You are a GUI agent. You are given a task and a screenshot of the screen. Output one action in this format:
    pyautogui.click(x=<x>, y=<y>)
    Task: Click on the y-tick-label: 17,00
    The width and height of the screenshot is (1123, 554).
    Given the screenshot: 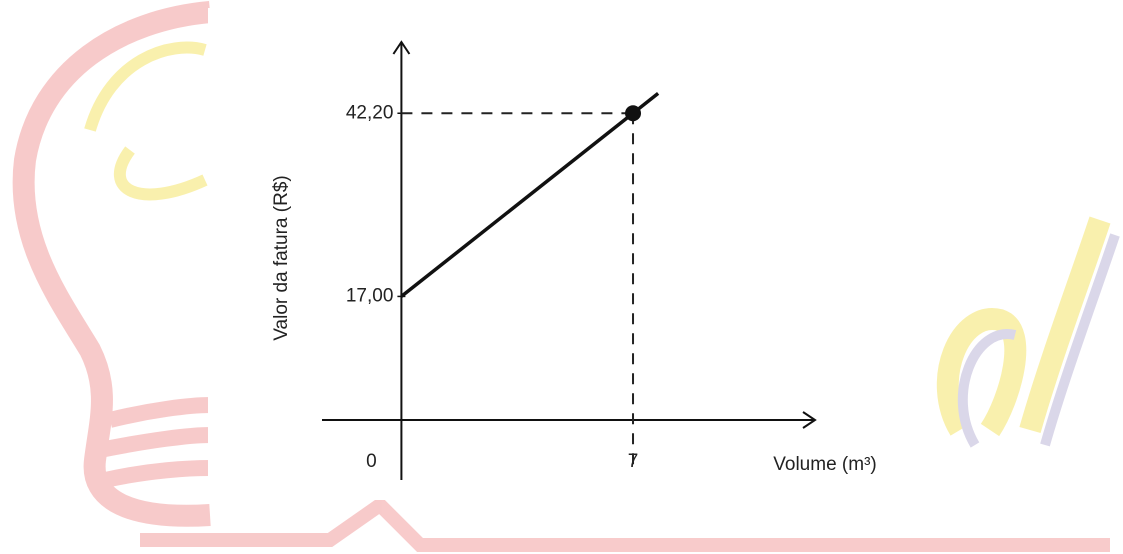 What is the action you would take?
    pyautogui.click(x=370, y=295)
    